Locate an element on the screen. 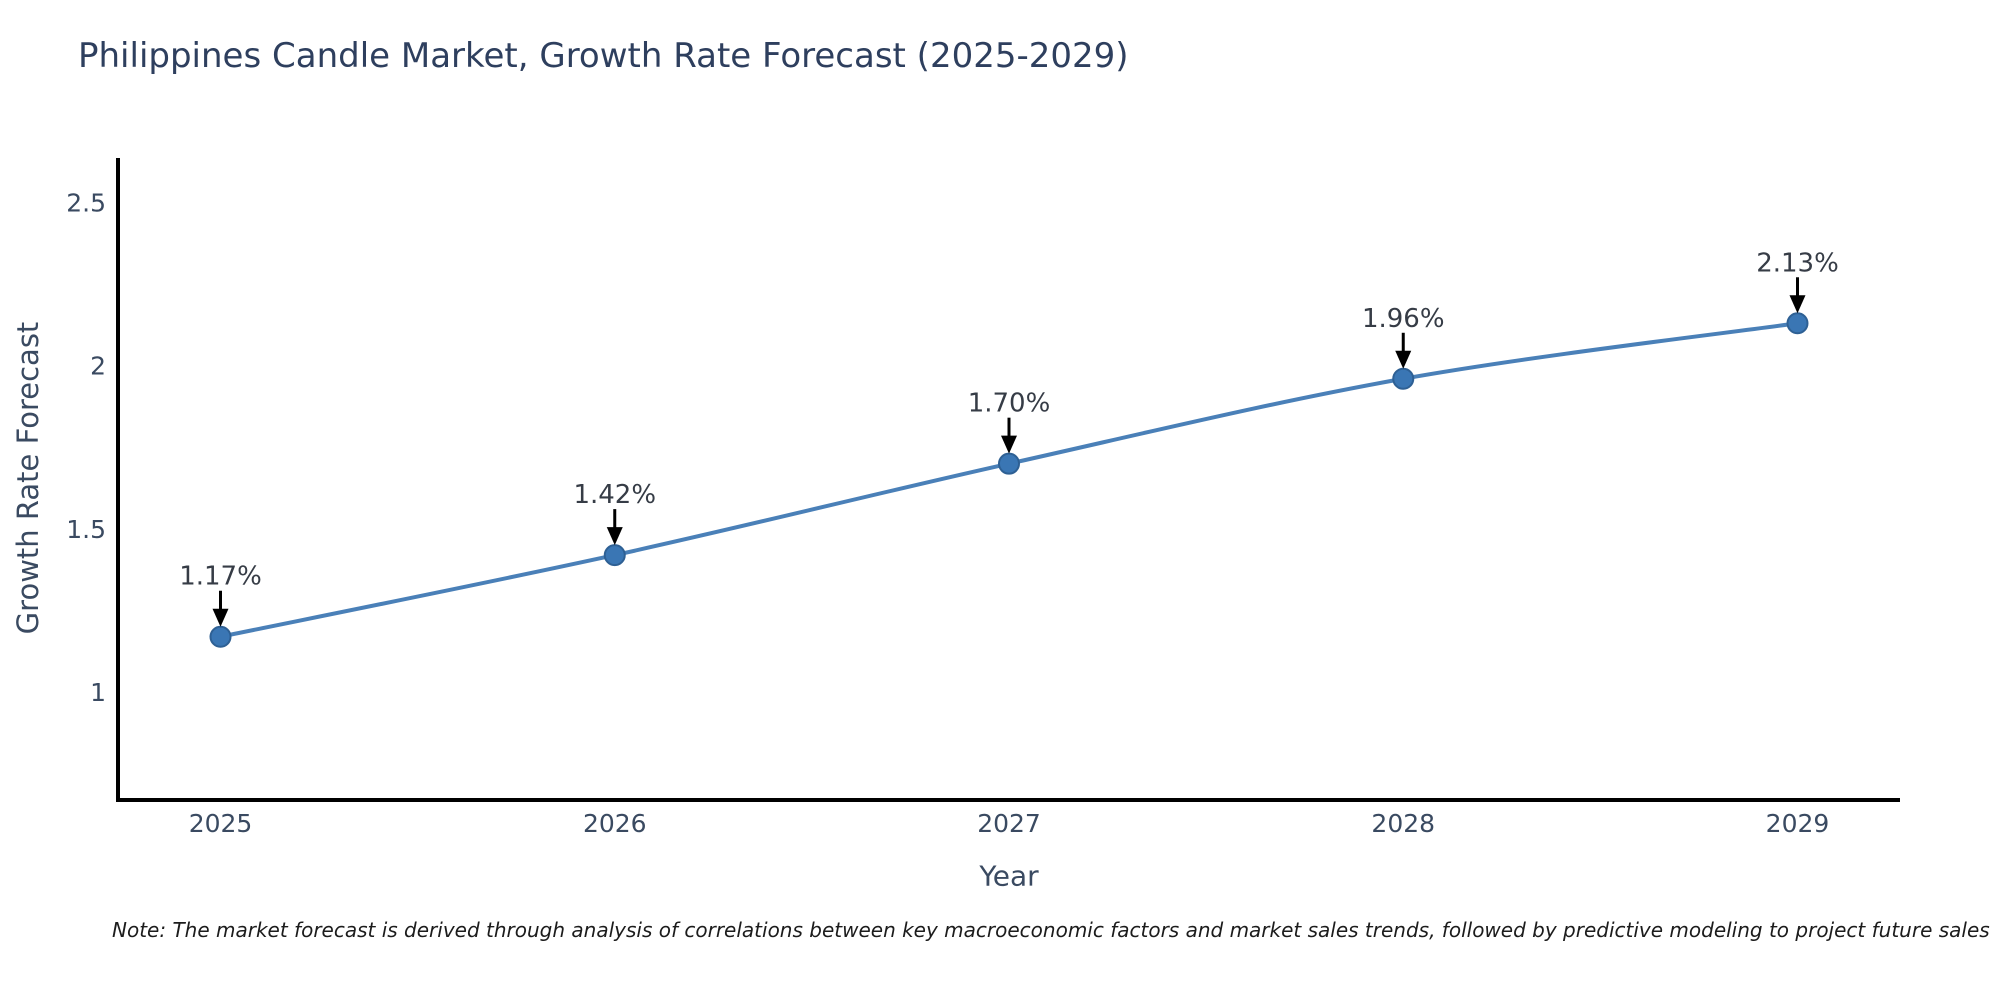 The width and height of the screenshot is (2000, 1000). y-tick-label: 1.5 is located at coordinates (86, 529).